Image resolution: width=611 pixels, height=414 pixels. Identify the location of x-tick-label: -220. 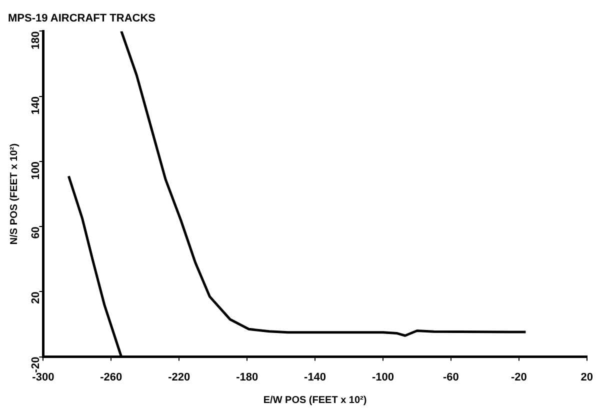
(179, 377).